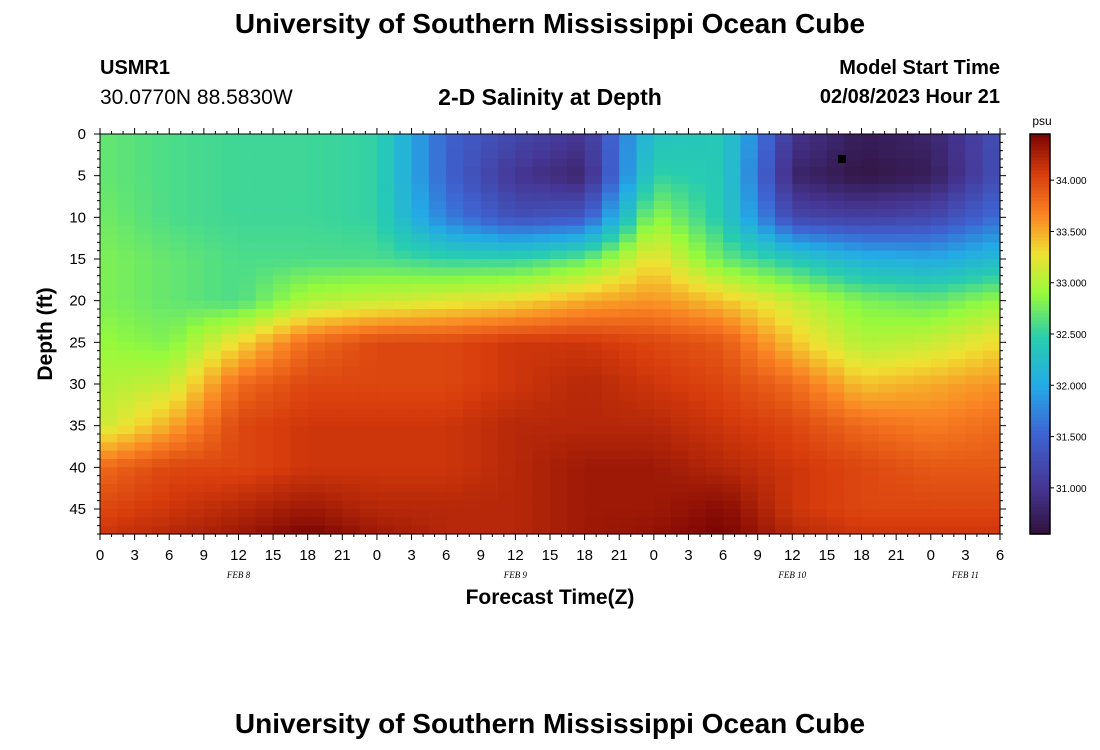  I want to click on x-tick-label: 9, so click(758, 555).